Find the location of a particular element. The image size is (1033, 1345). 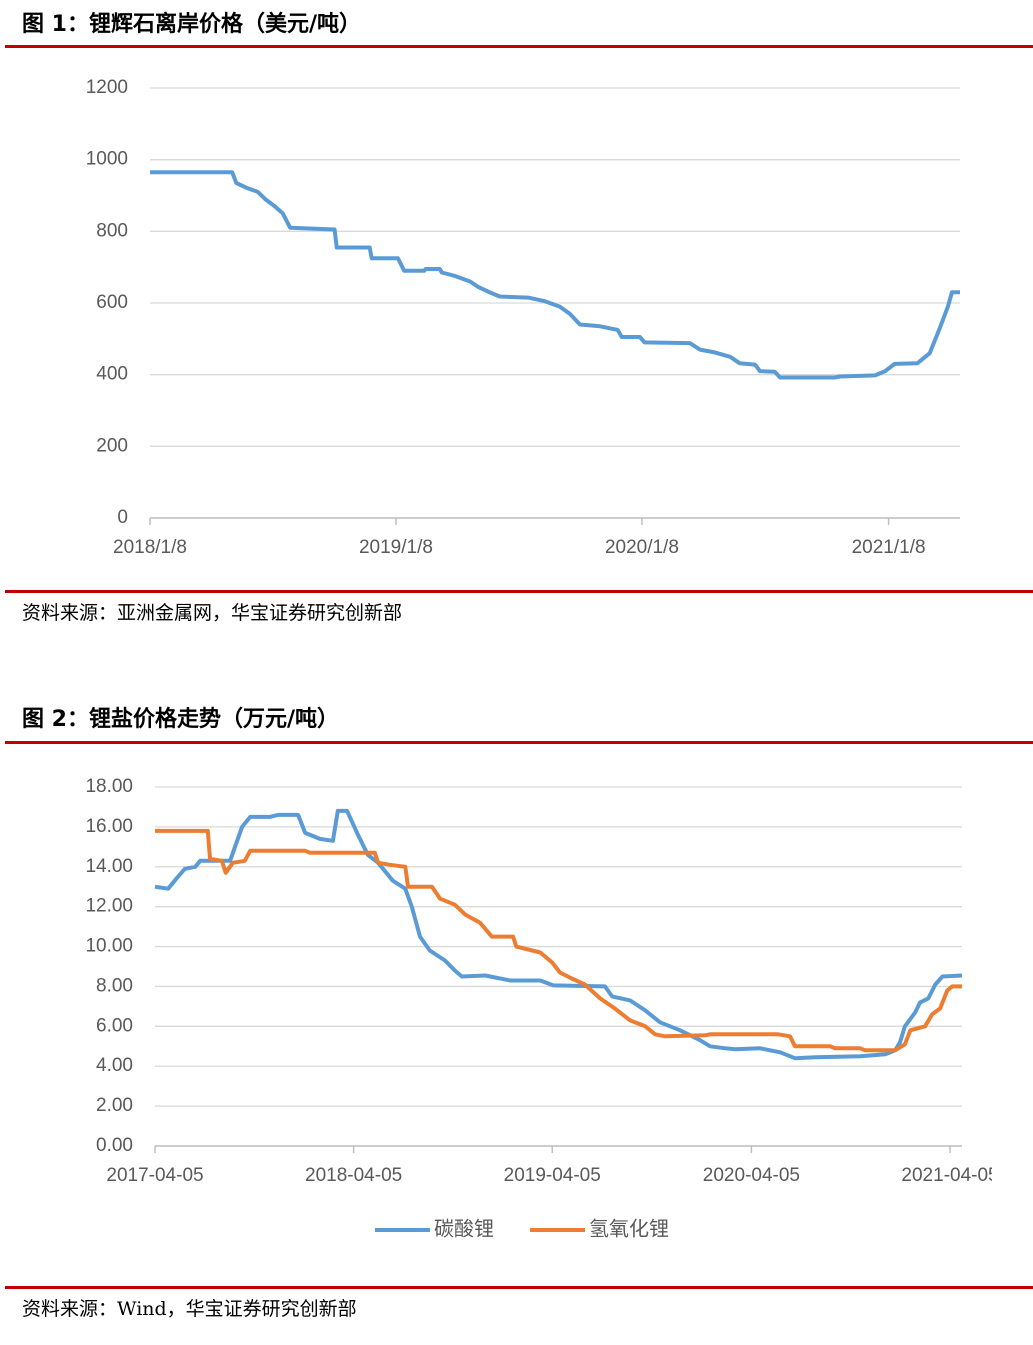

y-tick-label: 0.00 is located at coordinates (114, 1145).